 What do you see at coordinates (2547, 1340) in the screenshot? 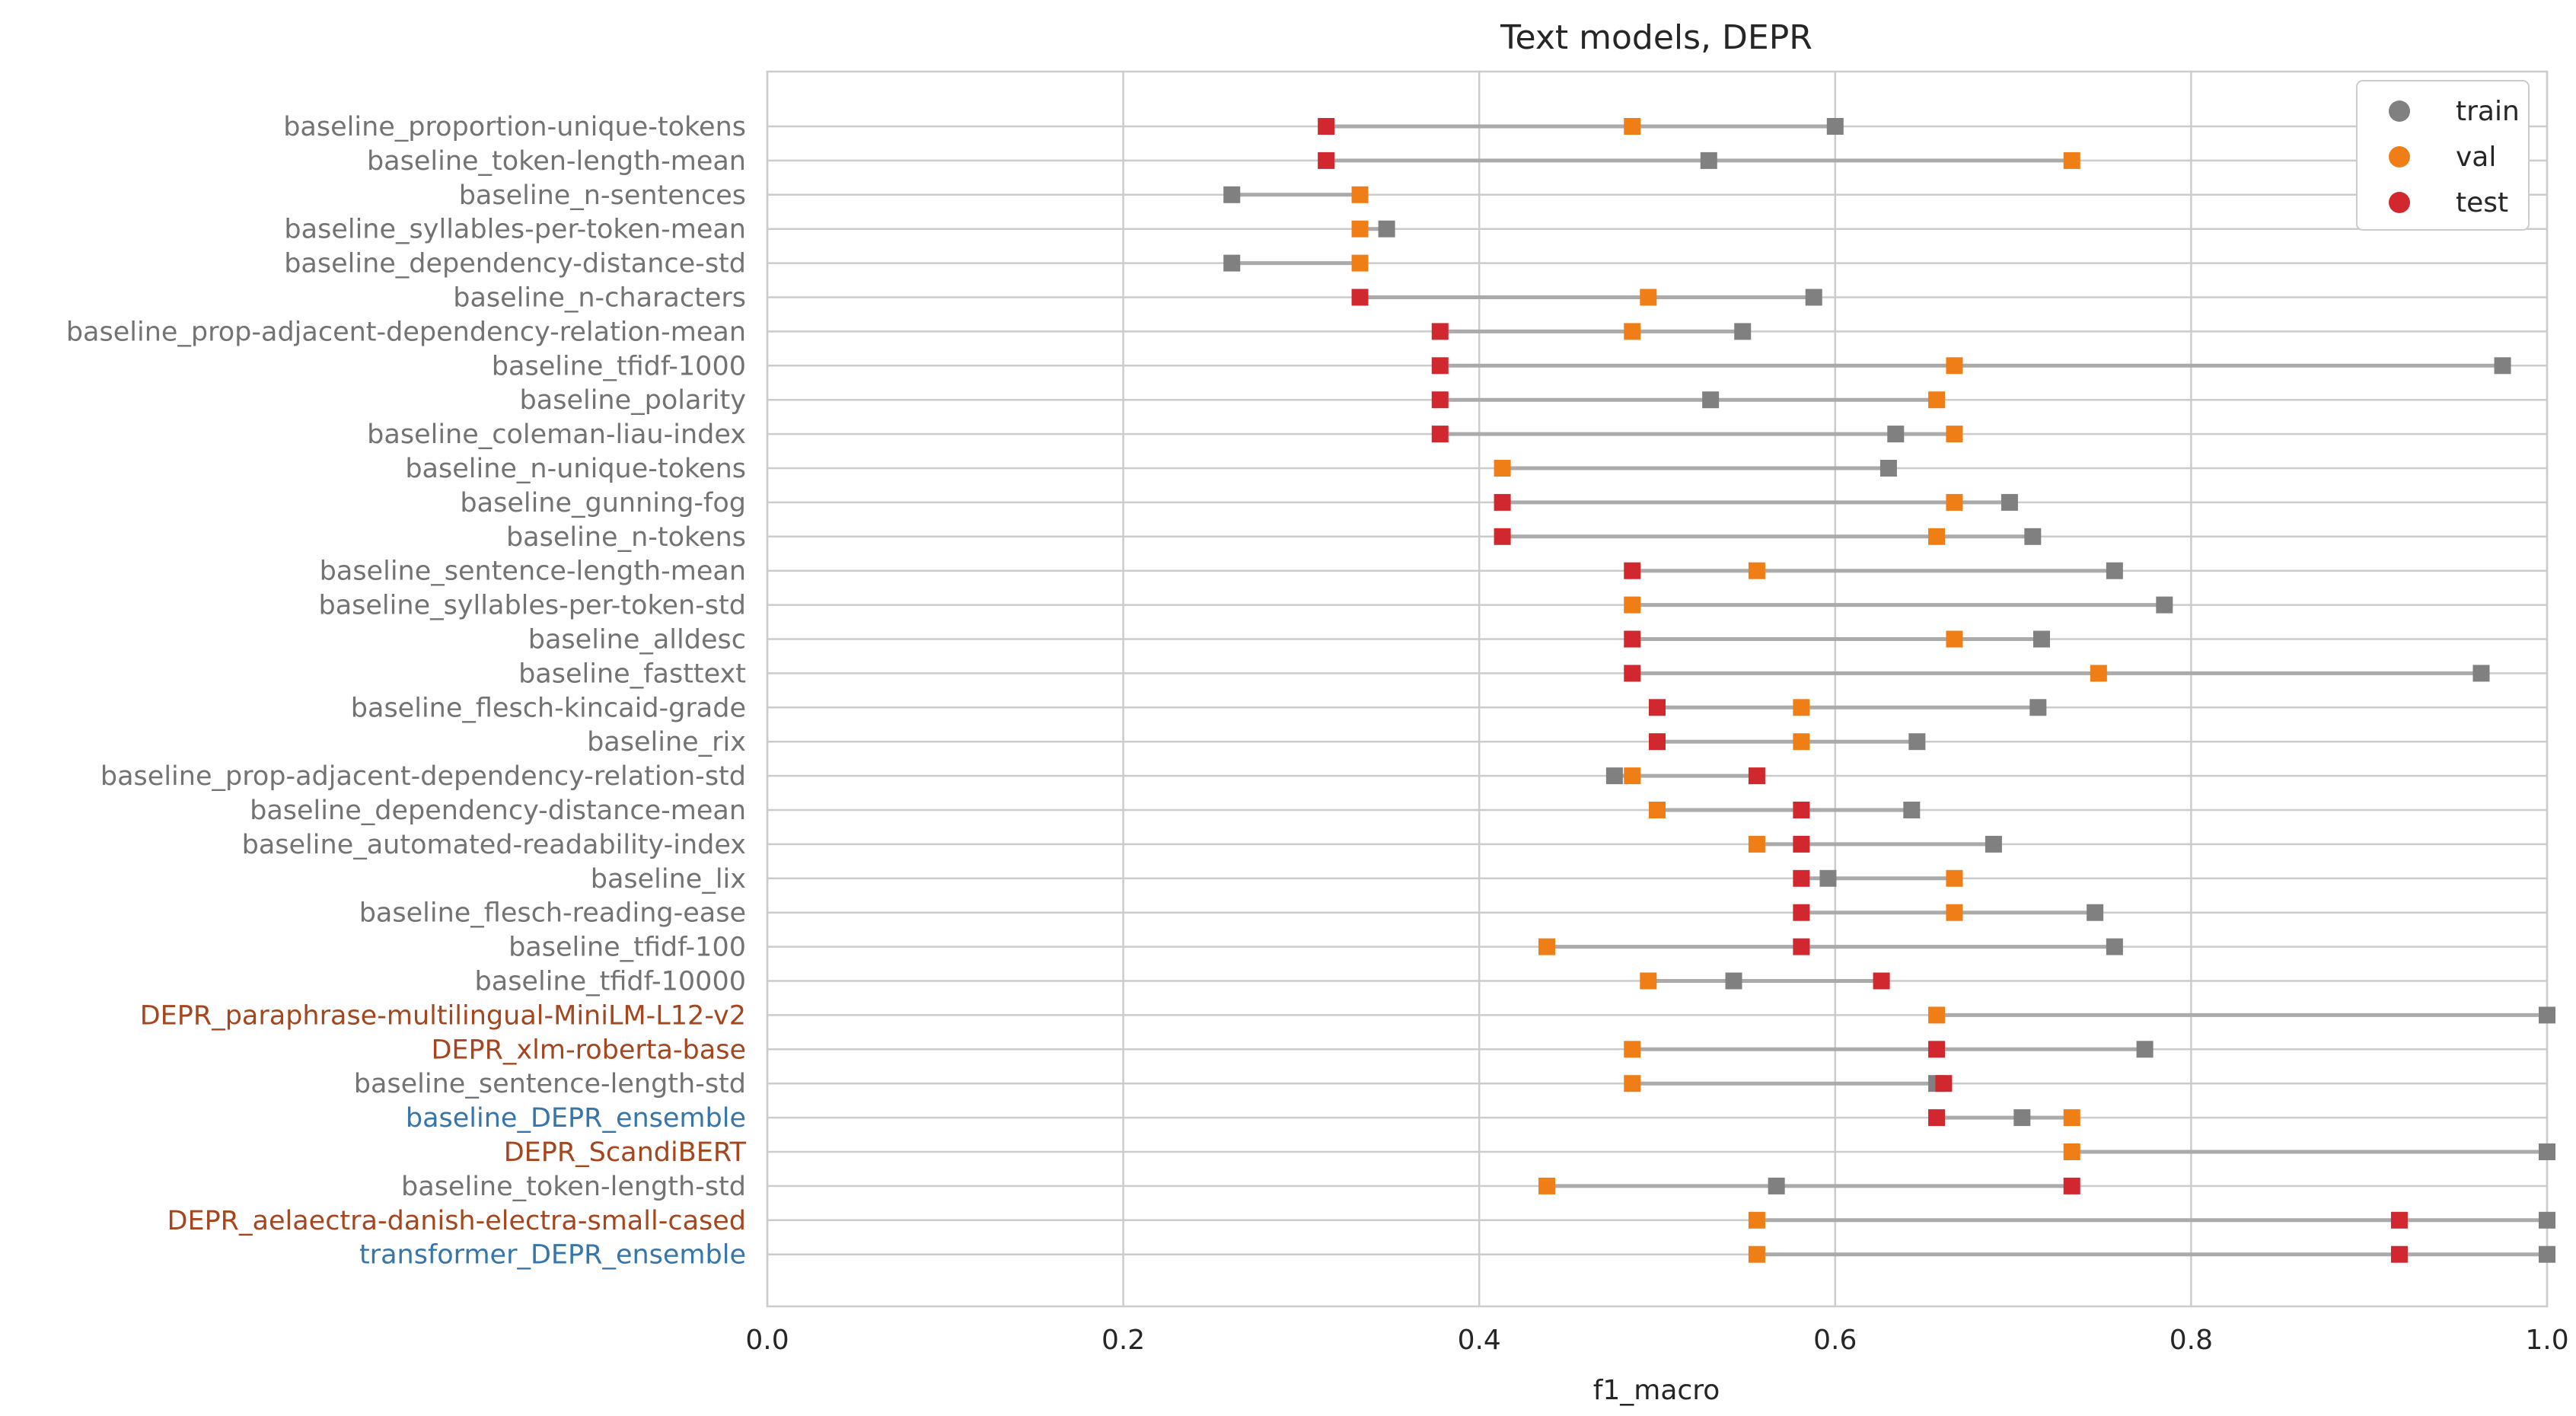
I see `x-tick-label: 1.0` at bounding box center [2547, 1340].